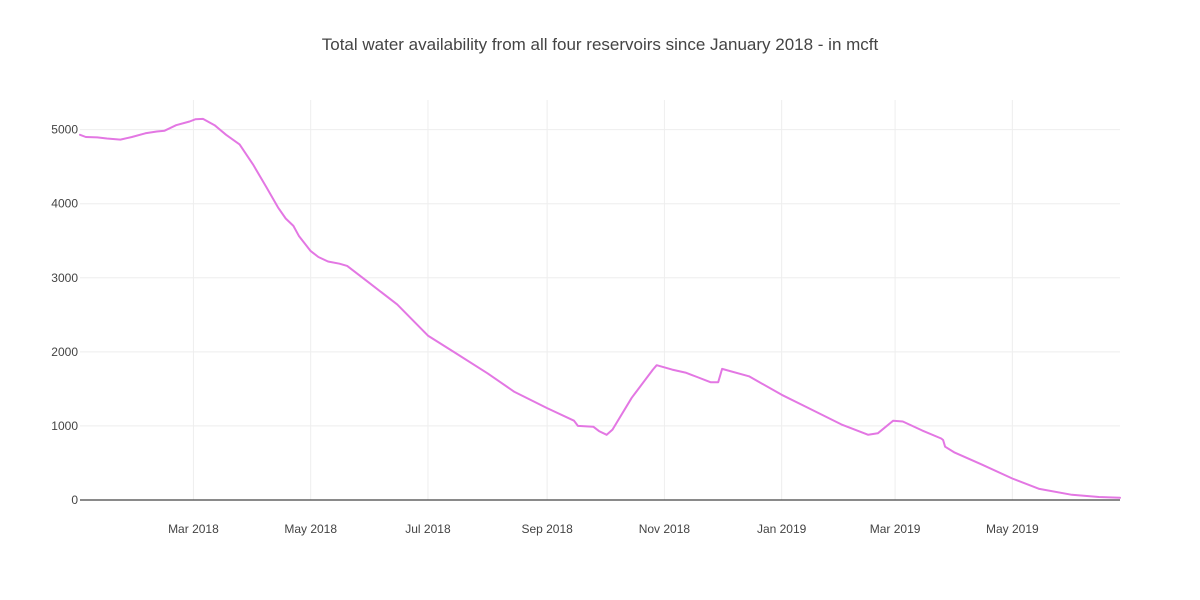 This screenshot has height=600, width=1200. I want to click on y-tick-label: 1000, so click(64, 426).